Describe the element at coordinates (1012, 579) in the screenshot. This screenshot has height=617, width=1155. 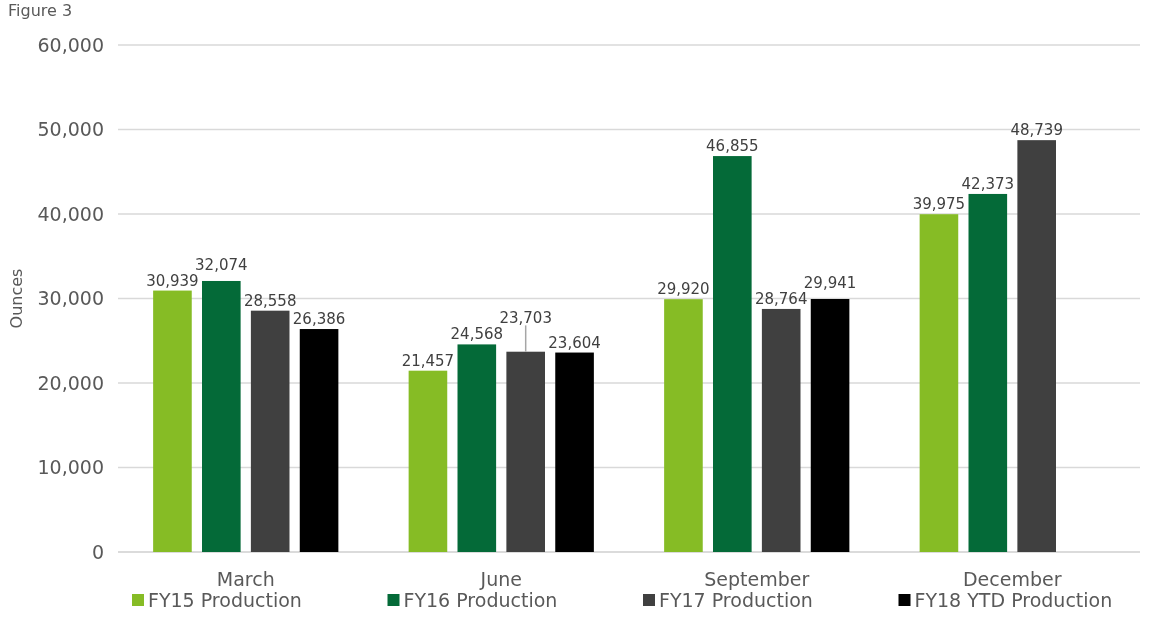
I see `x-tick-label: December` at that location.